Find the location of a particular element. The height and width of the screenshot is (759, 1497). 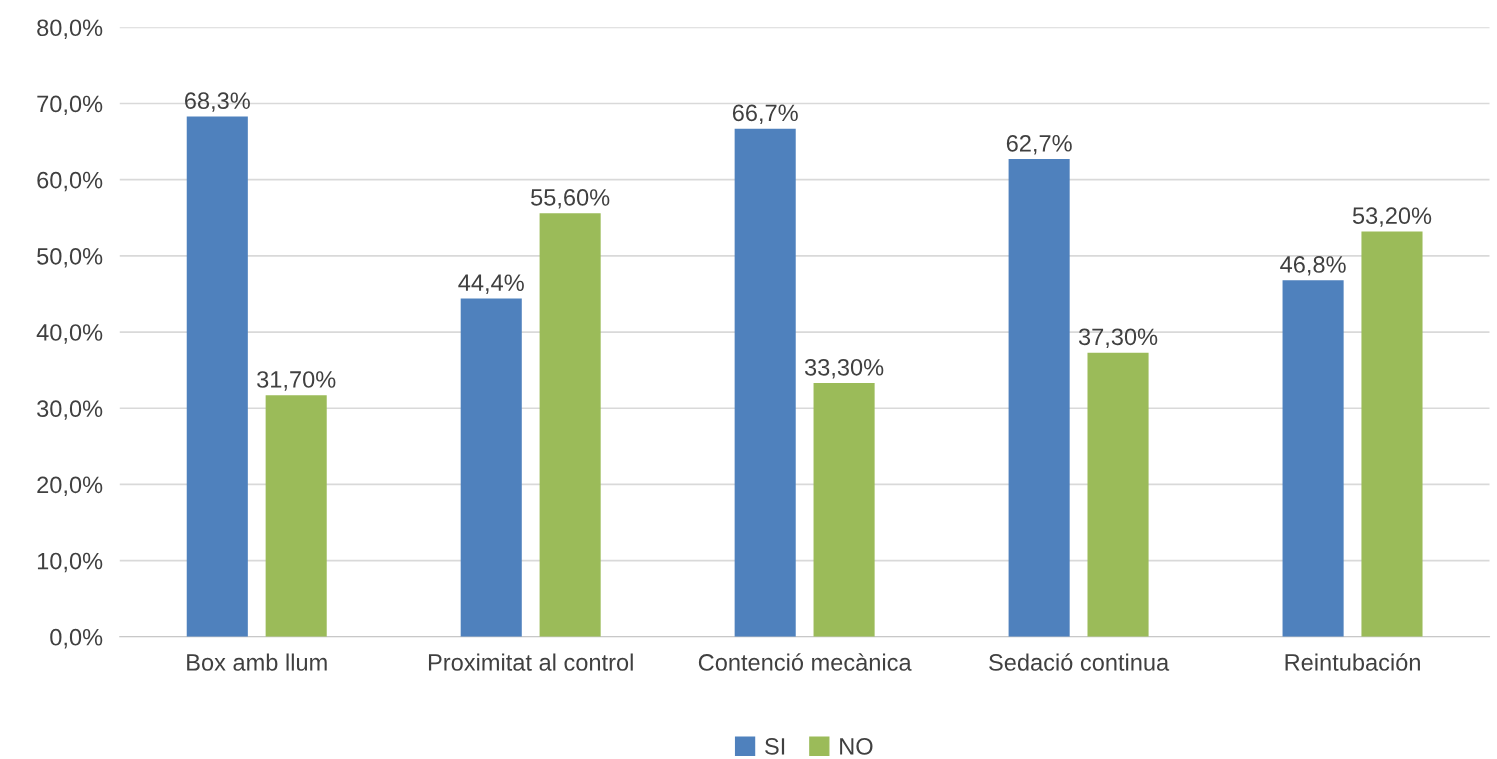

data-label: 37,30% is located at coordinates (1118, 338).